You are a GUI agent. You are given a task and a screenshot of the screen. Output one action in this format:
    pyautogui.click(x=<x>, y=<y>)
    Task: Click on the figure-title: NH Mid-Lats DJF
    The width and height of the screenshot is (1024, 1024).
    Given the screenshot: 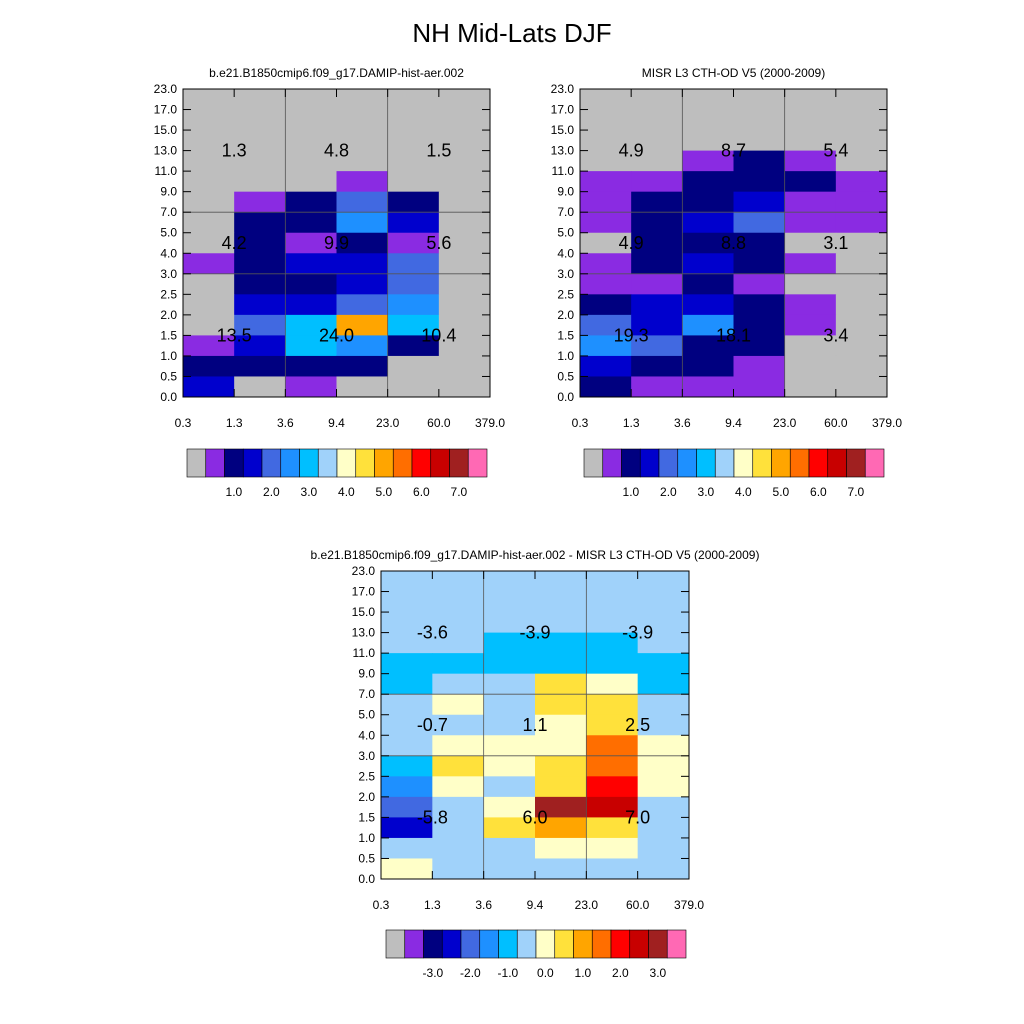 What is the action you would take?
    pyautogui.click(x=512, y=33)
    